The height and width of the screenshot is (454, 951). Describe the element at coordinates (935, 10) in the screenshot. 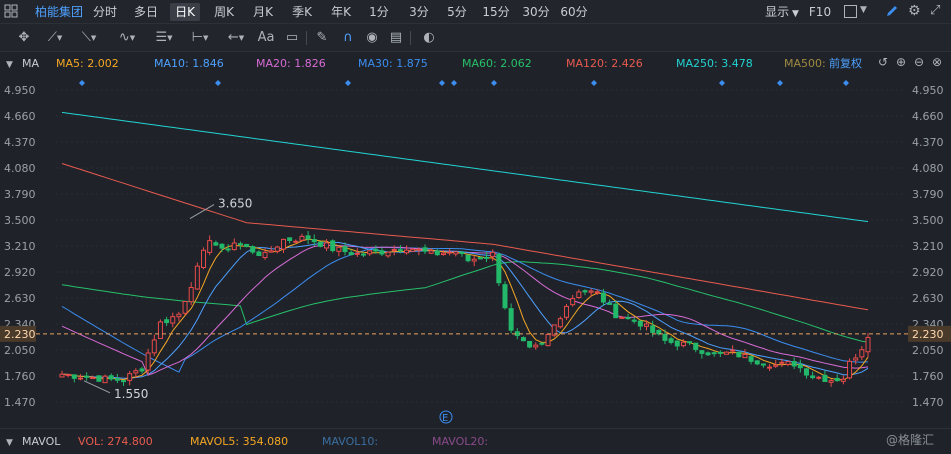

I see `expand-icon: ⤢` at that location.